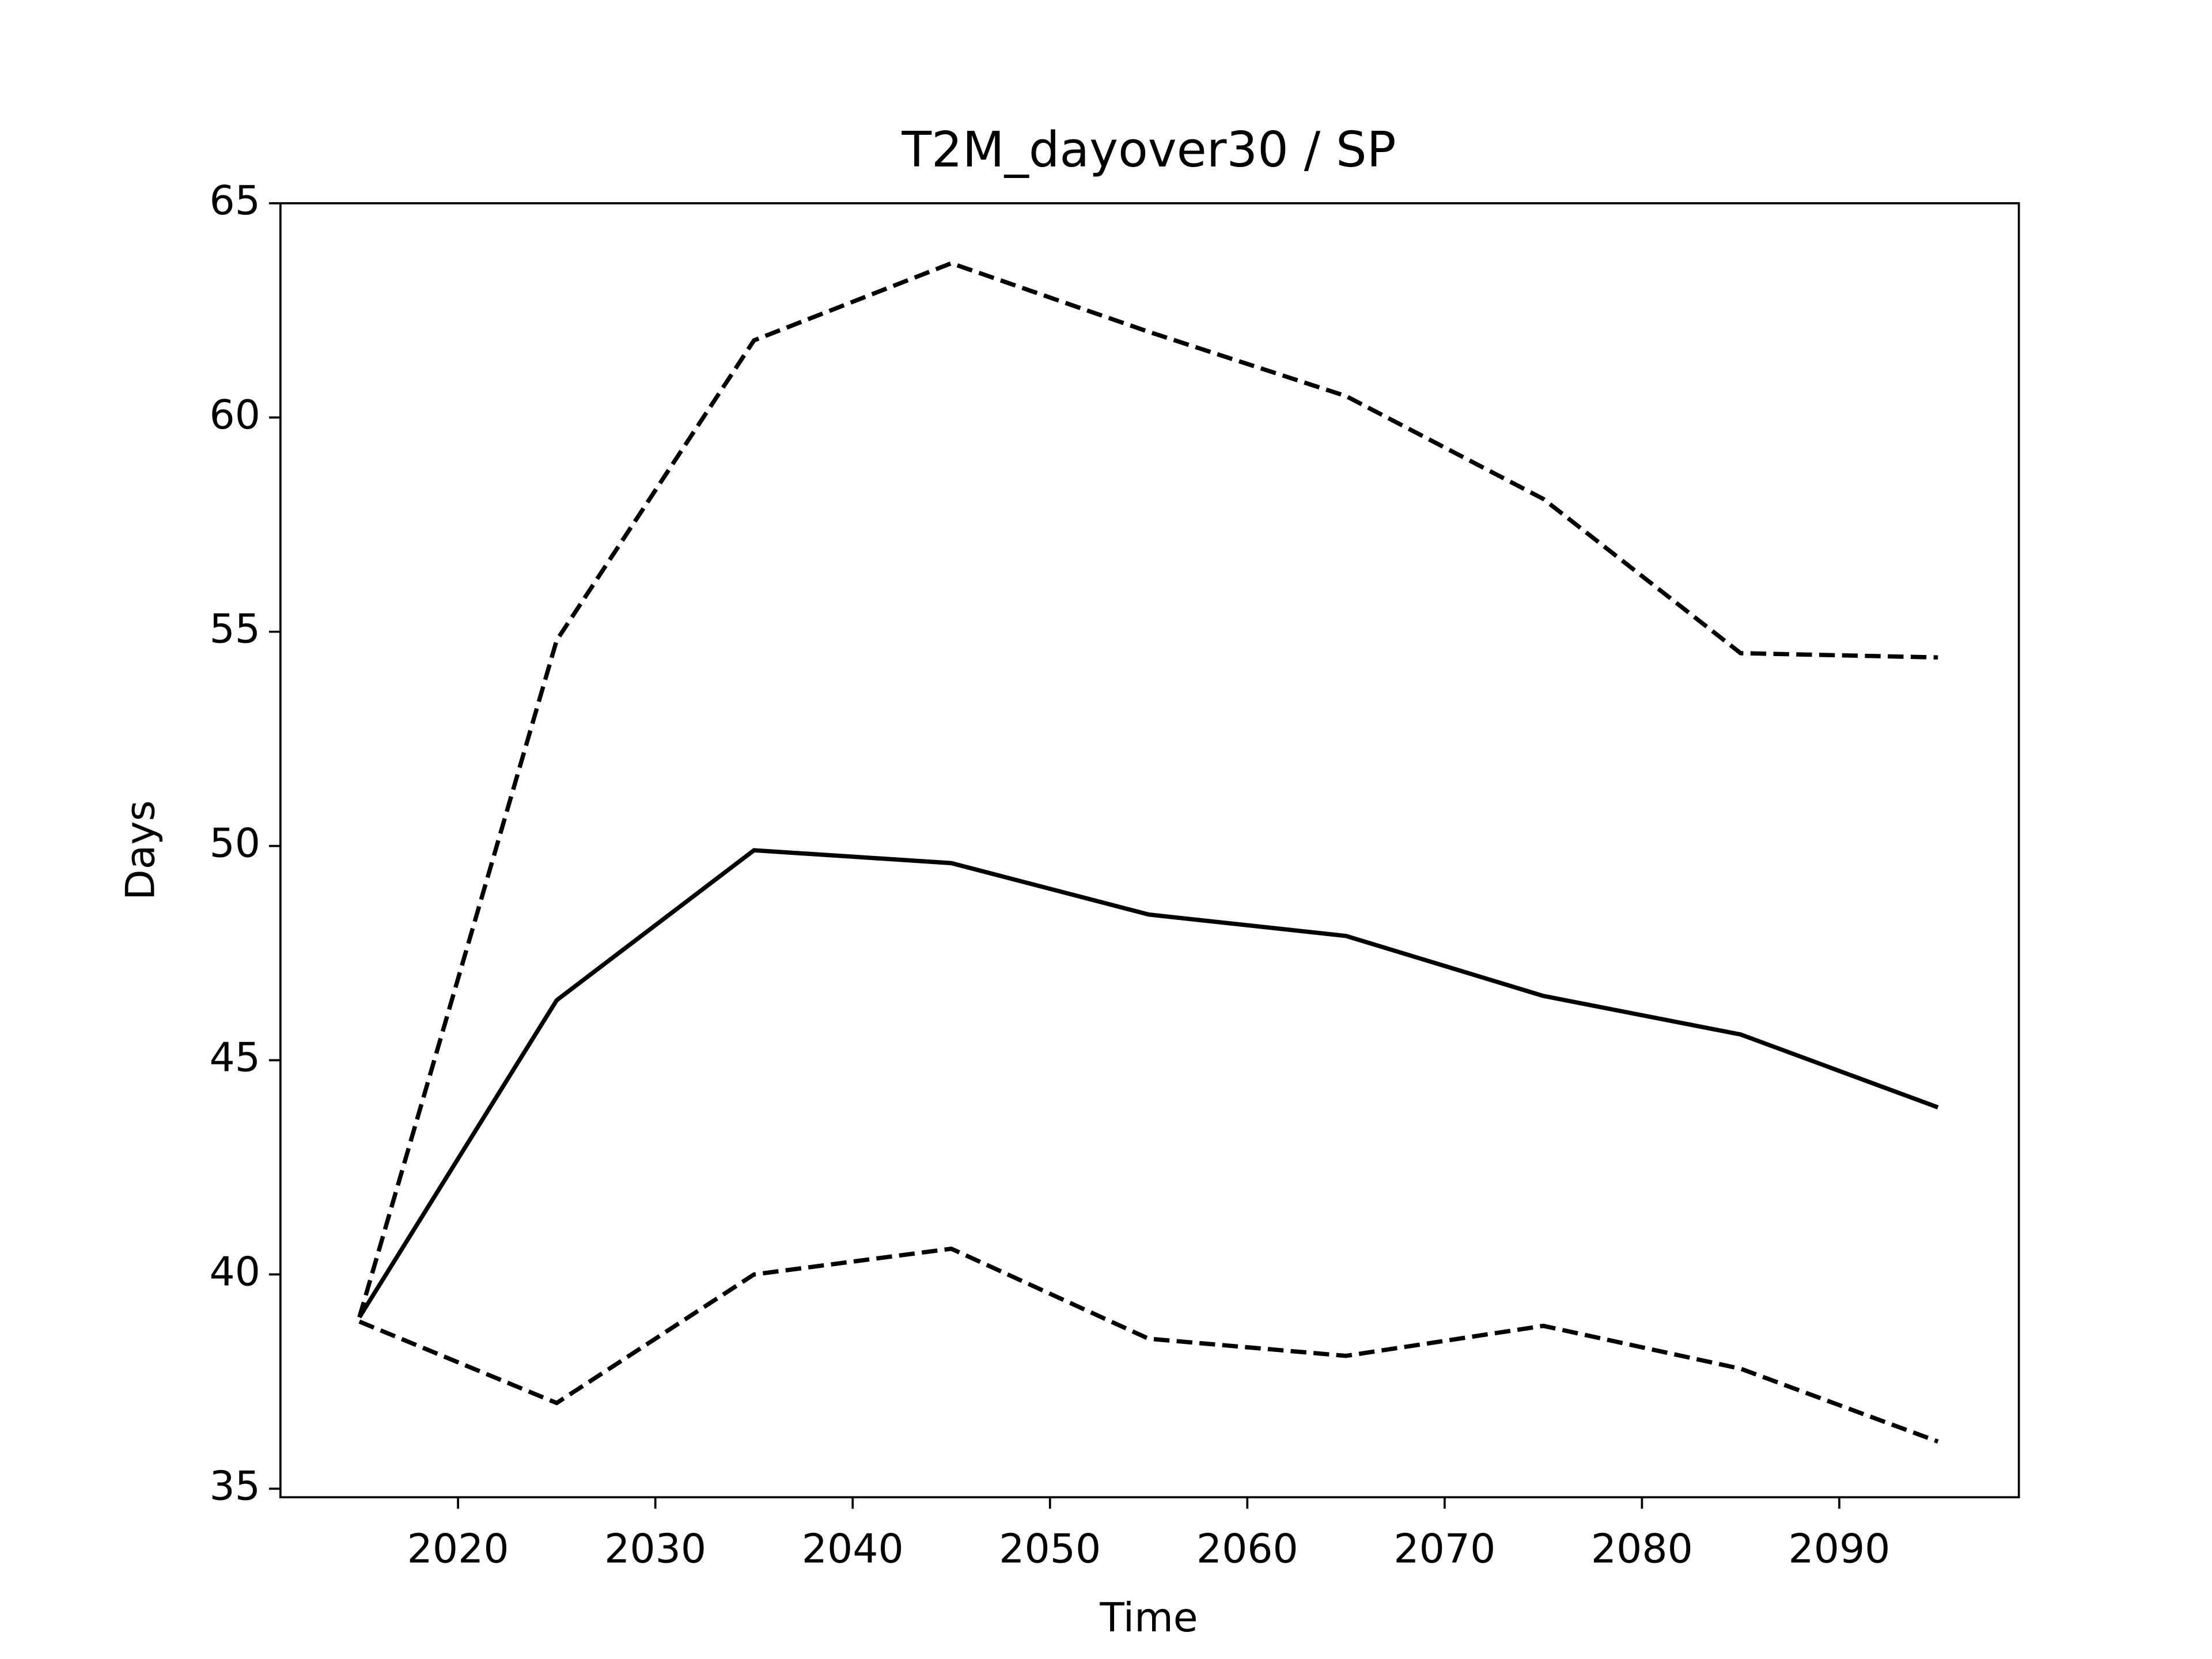  I want to click on x-tick-label: 2020, so click(458, 1549).